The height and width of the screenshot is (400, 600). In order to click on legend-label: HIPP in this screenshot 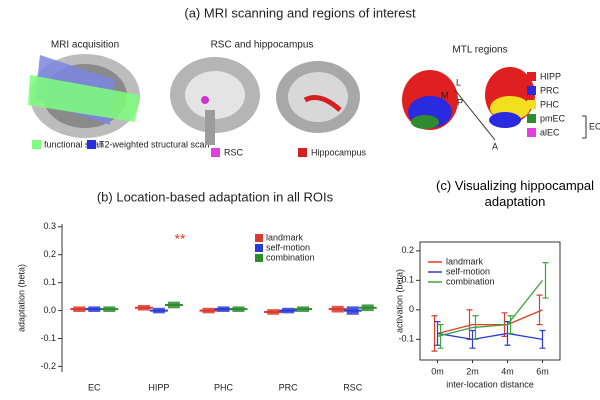, I will do `click(550, 76)`.